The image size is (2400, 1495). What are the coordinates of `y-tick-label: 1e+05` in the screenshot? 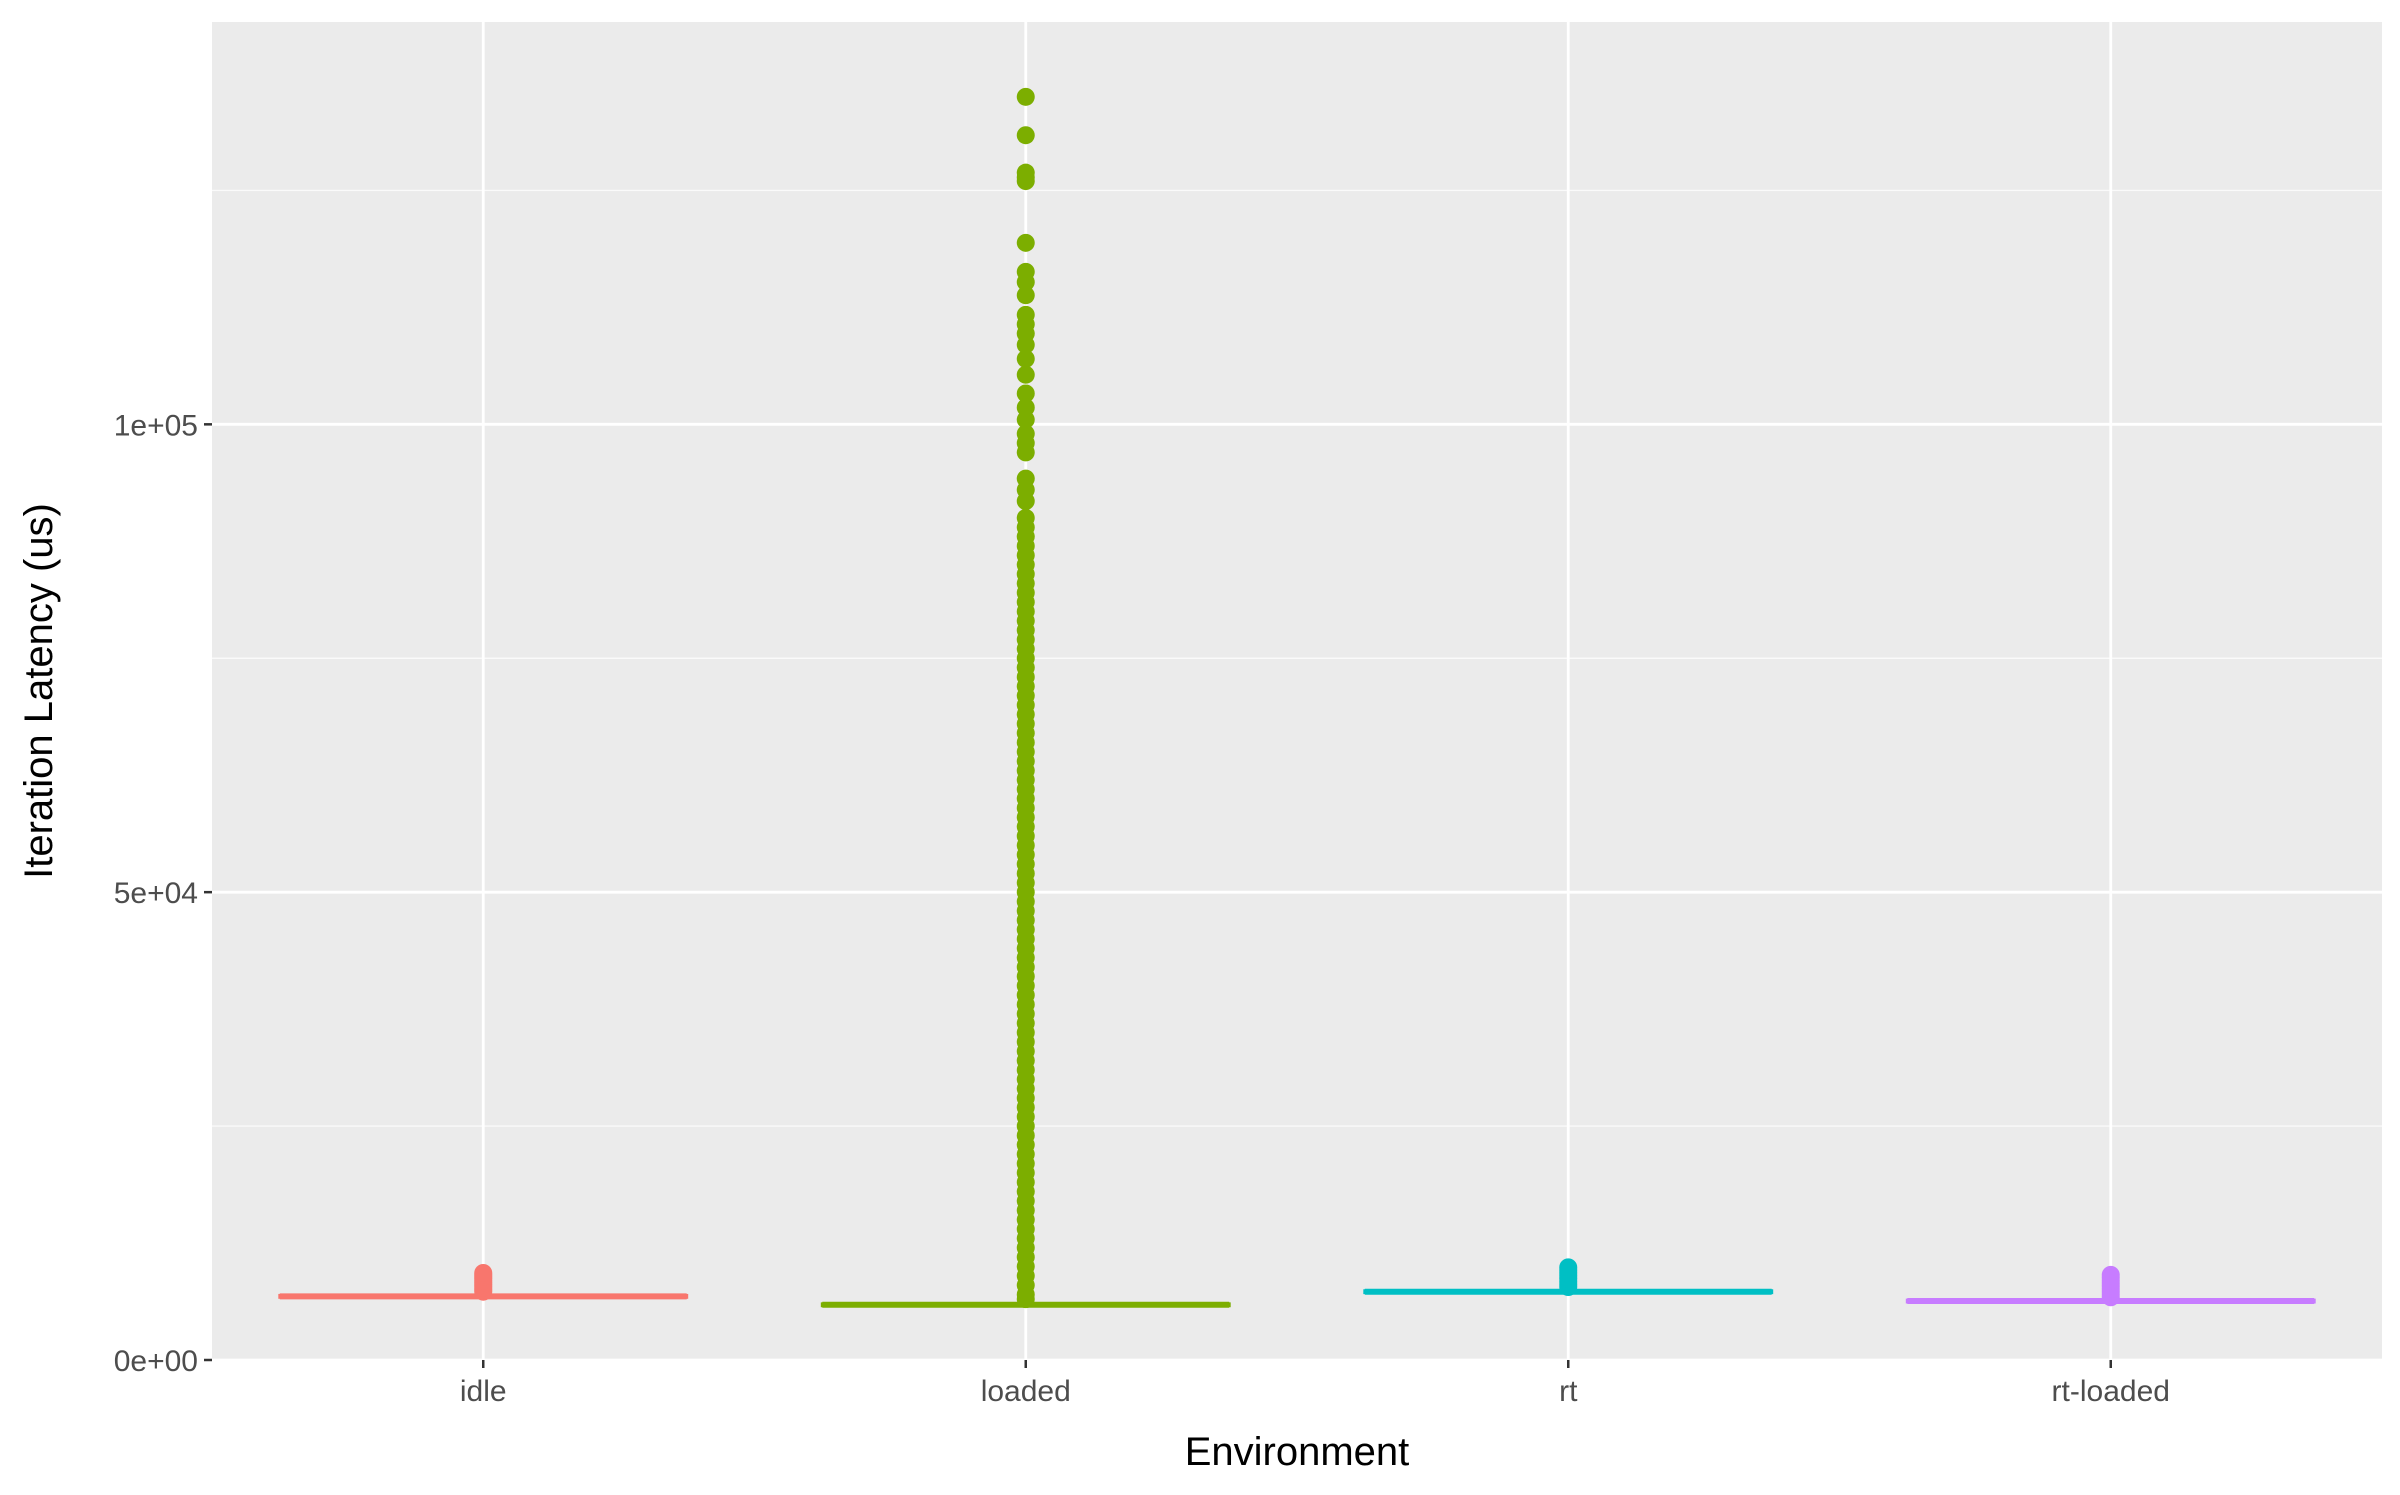 It's located at (156, 425).